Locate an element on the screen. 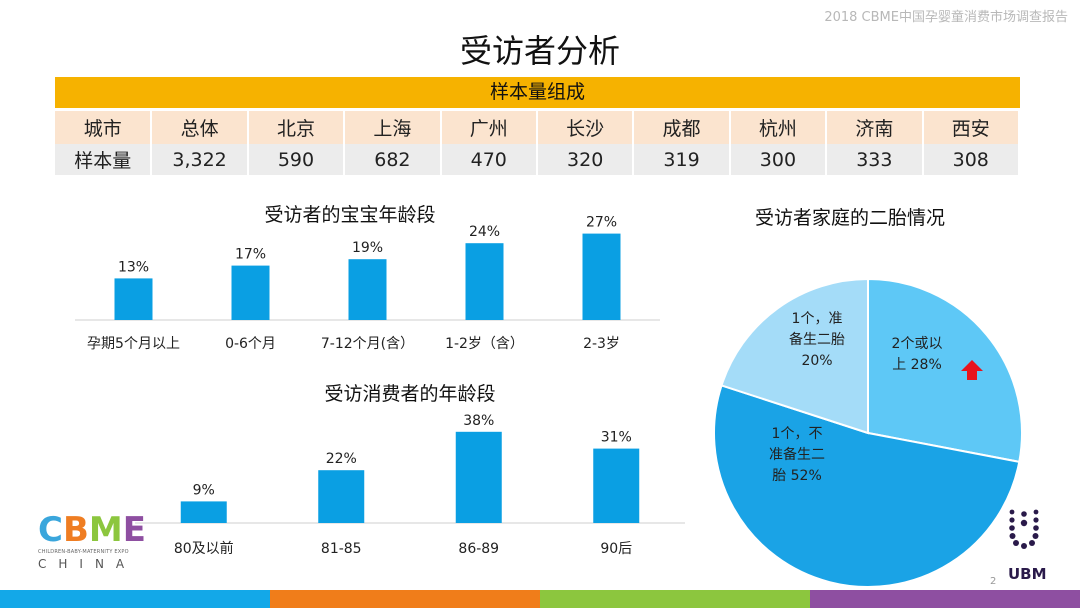 This screenshot has width=1080, height=608. sample-table-title: 样本量组成 is located at coordinates (537, 92).